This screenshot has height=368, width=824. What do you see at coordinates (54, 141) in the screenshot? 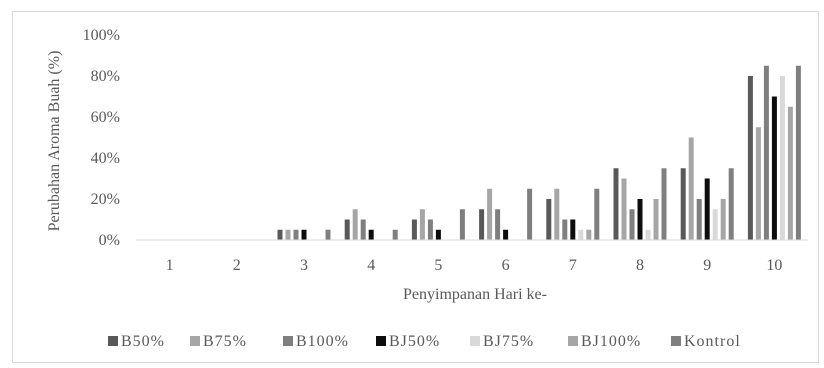
I see `y-axis-title: Perubahan Aroma Buah (%)` at bounding box center [54, 141].